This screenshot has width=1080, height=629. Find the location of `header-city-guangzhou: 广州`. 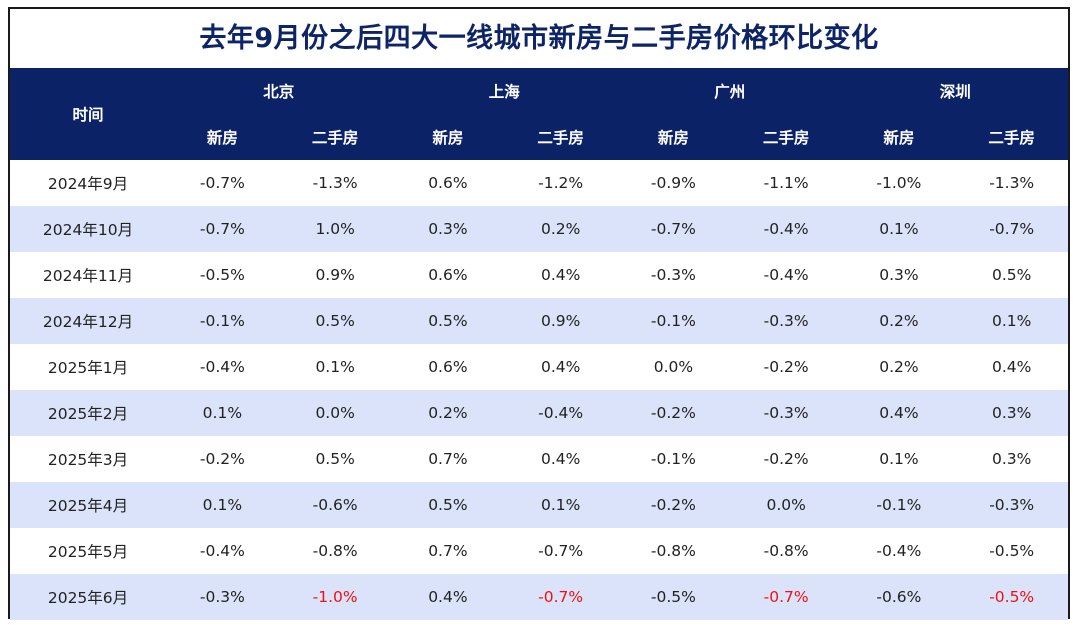

header-city-guangzhou: 广州 is located at coordinates (730, 91).